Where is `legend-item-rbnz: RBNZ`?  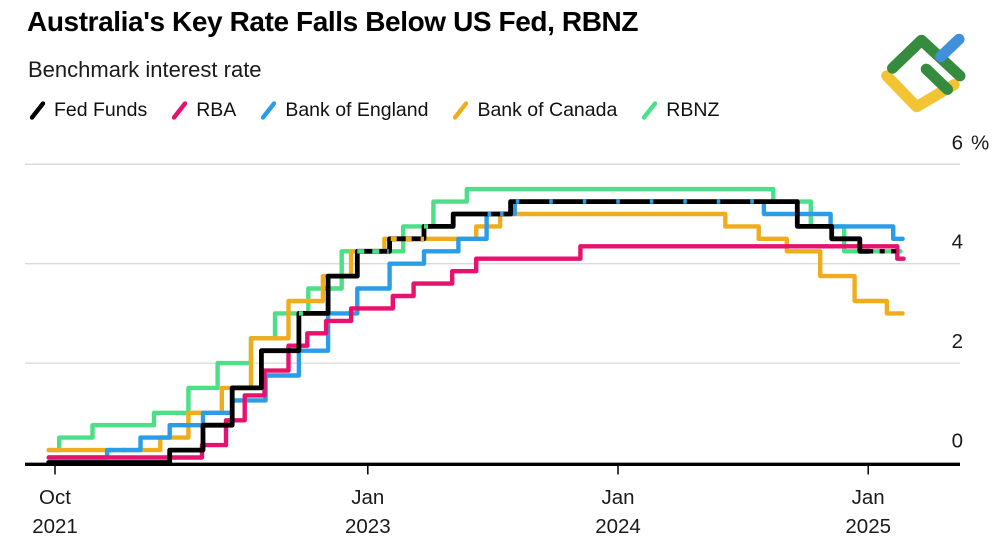 legend-item-rbnz: RBNZ is located at coordinates (679, 110).